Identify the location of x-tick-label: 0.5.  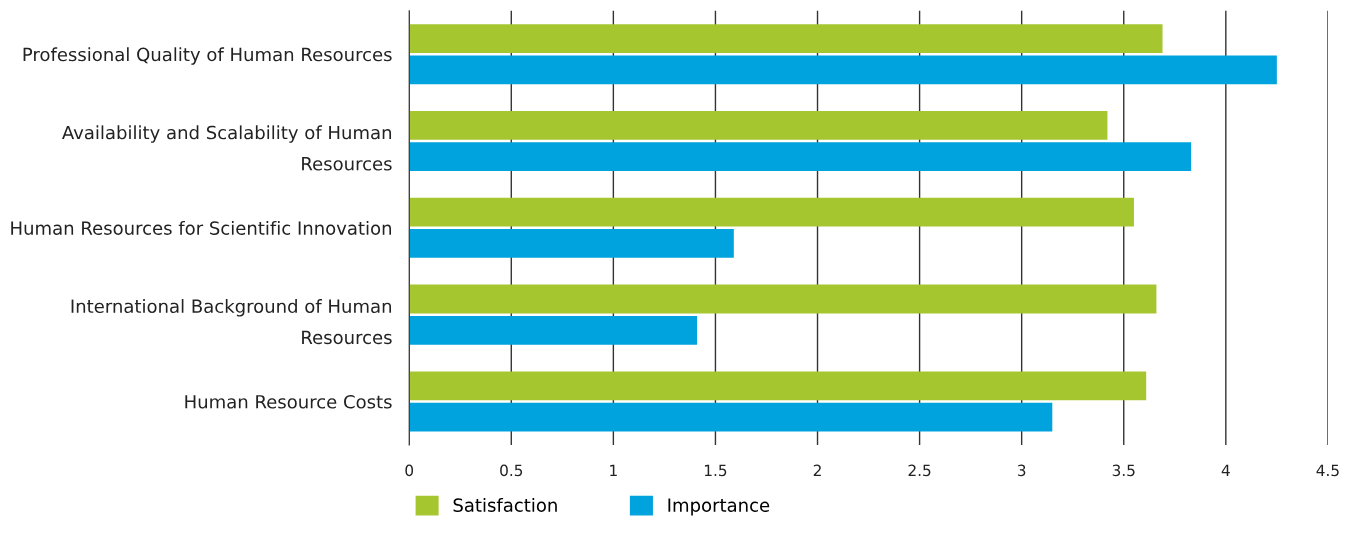
(511, 470).